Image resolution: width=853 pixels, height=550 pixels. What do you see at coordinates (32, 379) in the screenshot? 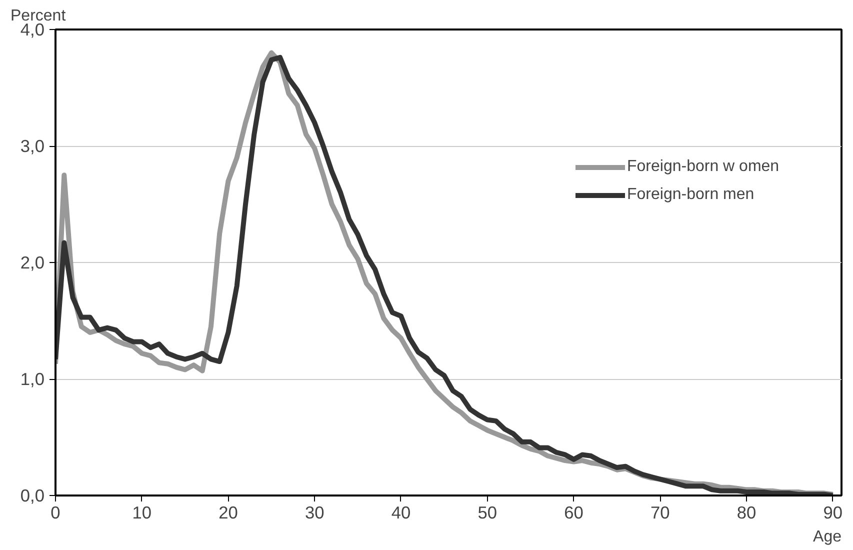
I see `y-tick-label: 1,0` at bounding box center [32, 379].